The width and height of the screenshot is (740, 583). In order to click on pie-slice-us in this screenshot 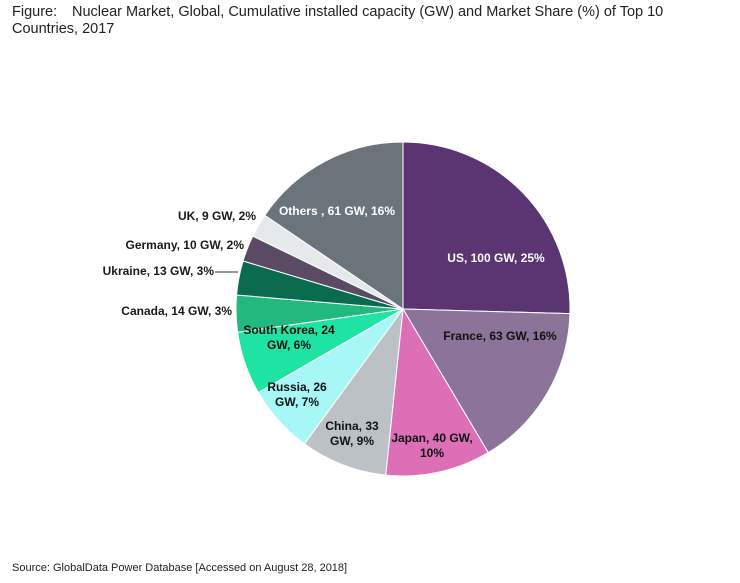, I will do `click(486, 228)`.